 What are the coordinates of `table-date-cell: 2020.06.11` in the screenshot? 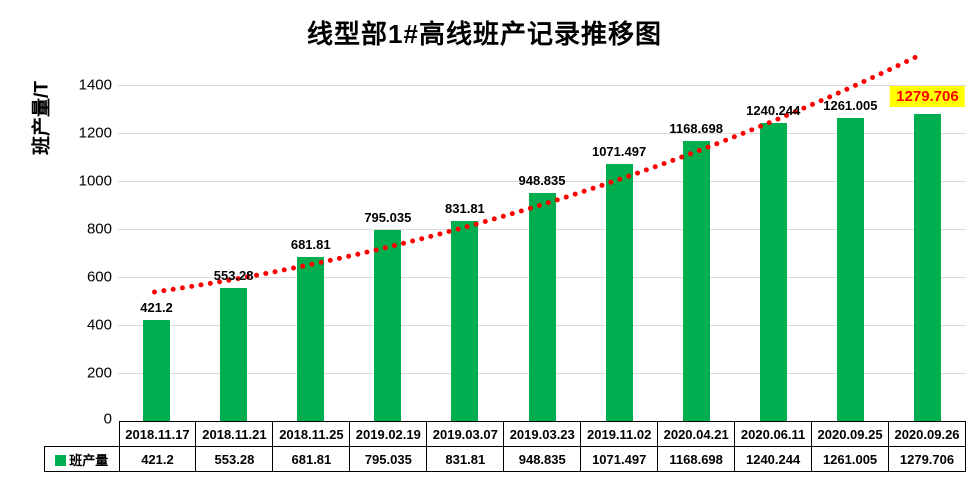 It's located at (773, 434).